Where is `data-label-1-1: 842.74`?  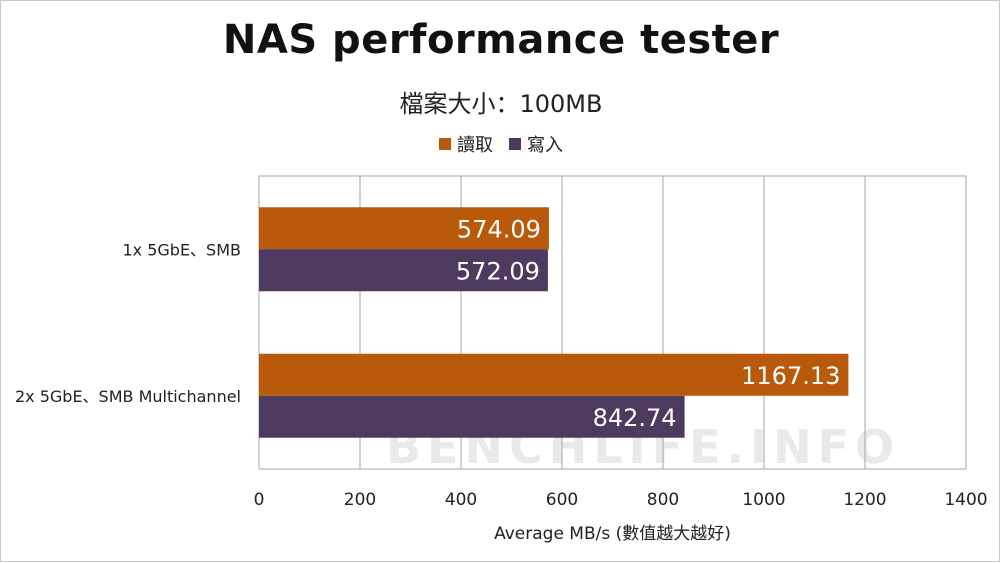
data-label-1-1: 842.74 is located at coordinates (635, 418).